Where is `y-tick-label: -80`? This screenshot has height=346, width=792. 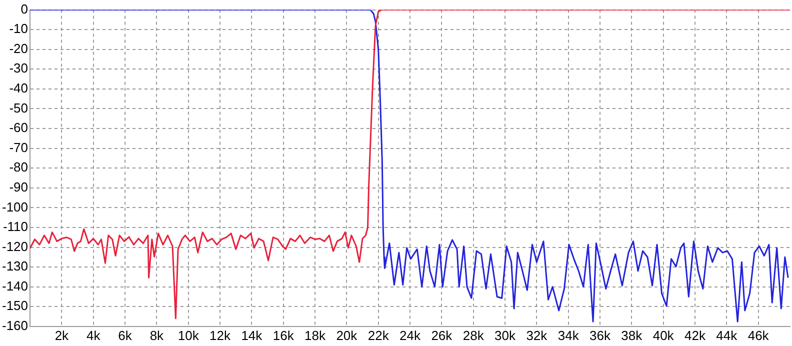 y-tick-label: -80 is located at coordinates (18, 167).